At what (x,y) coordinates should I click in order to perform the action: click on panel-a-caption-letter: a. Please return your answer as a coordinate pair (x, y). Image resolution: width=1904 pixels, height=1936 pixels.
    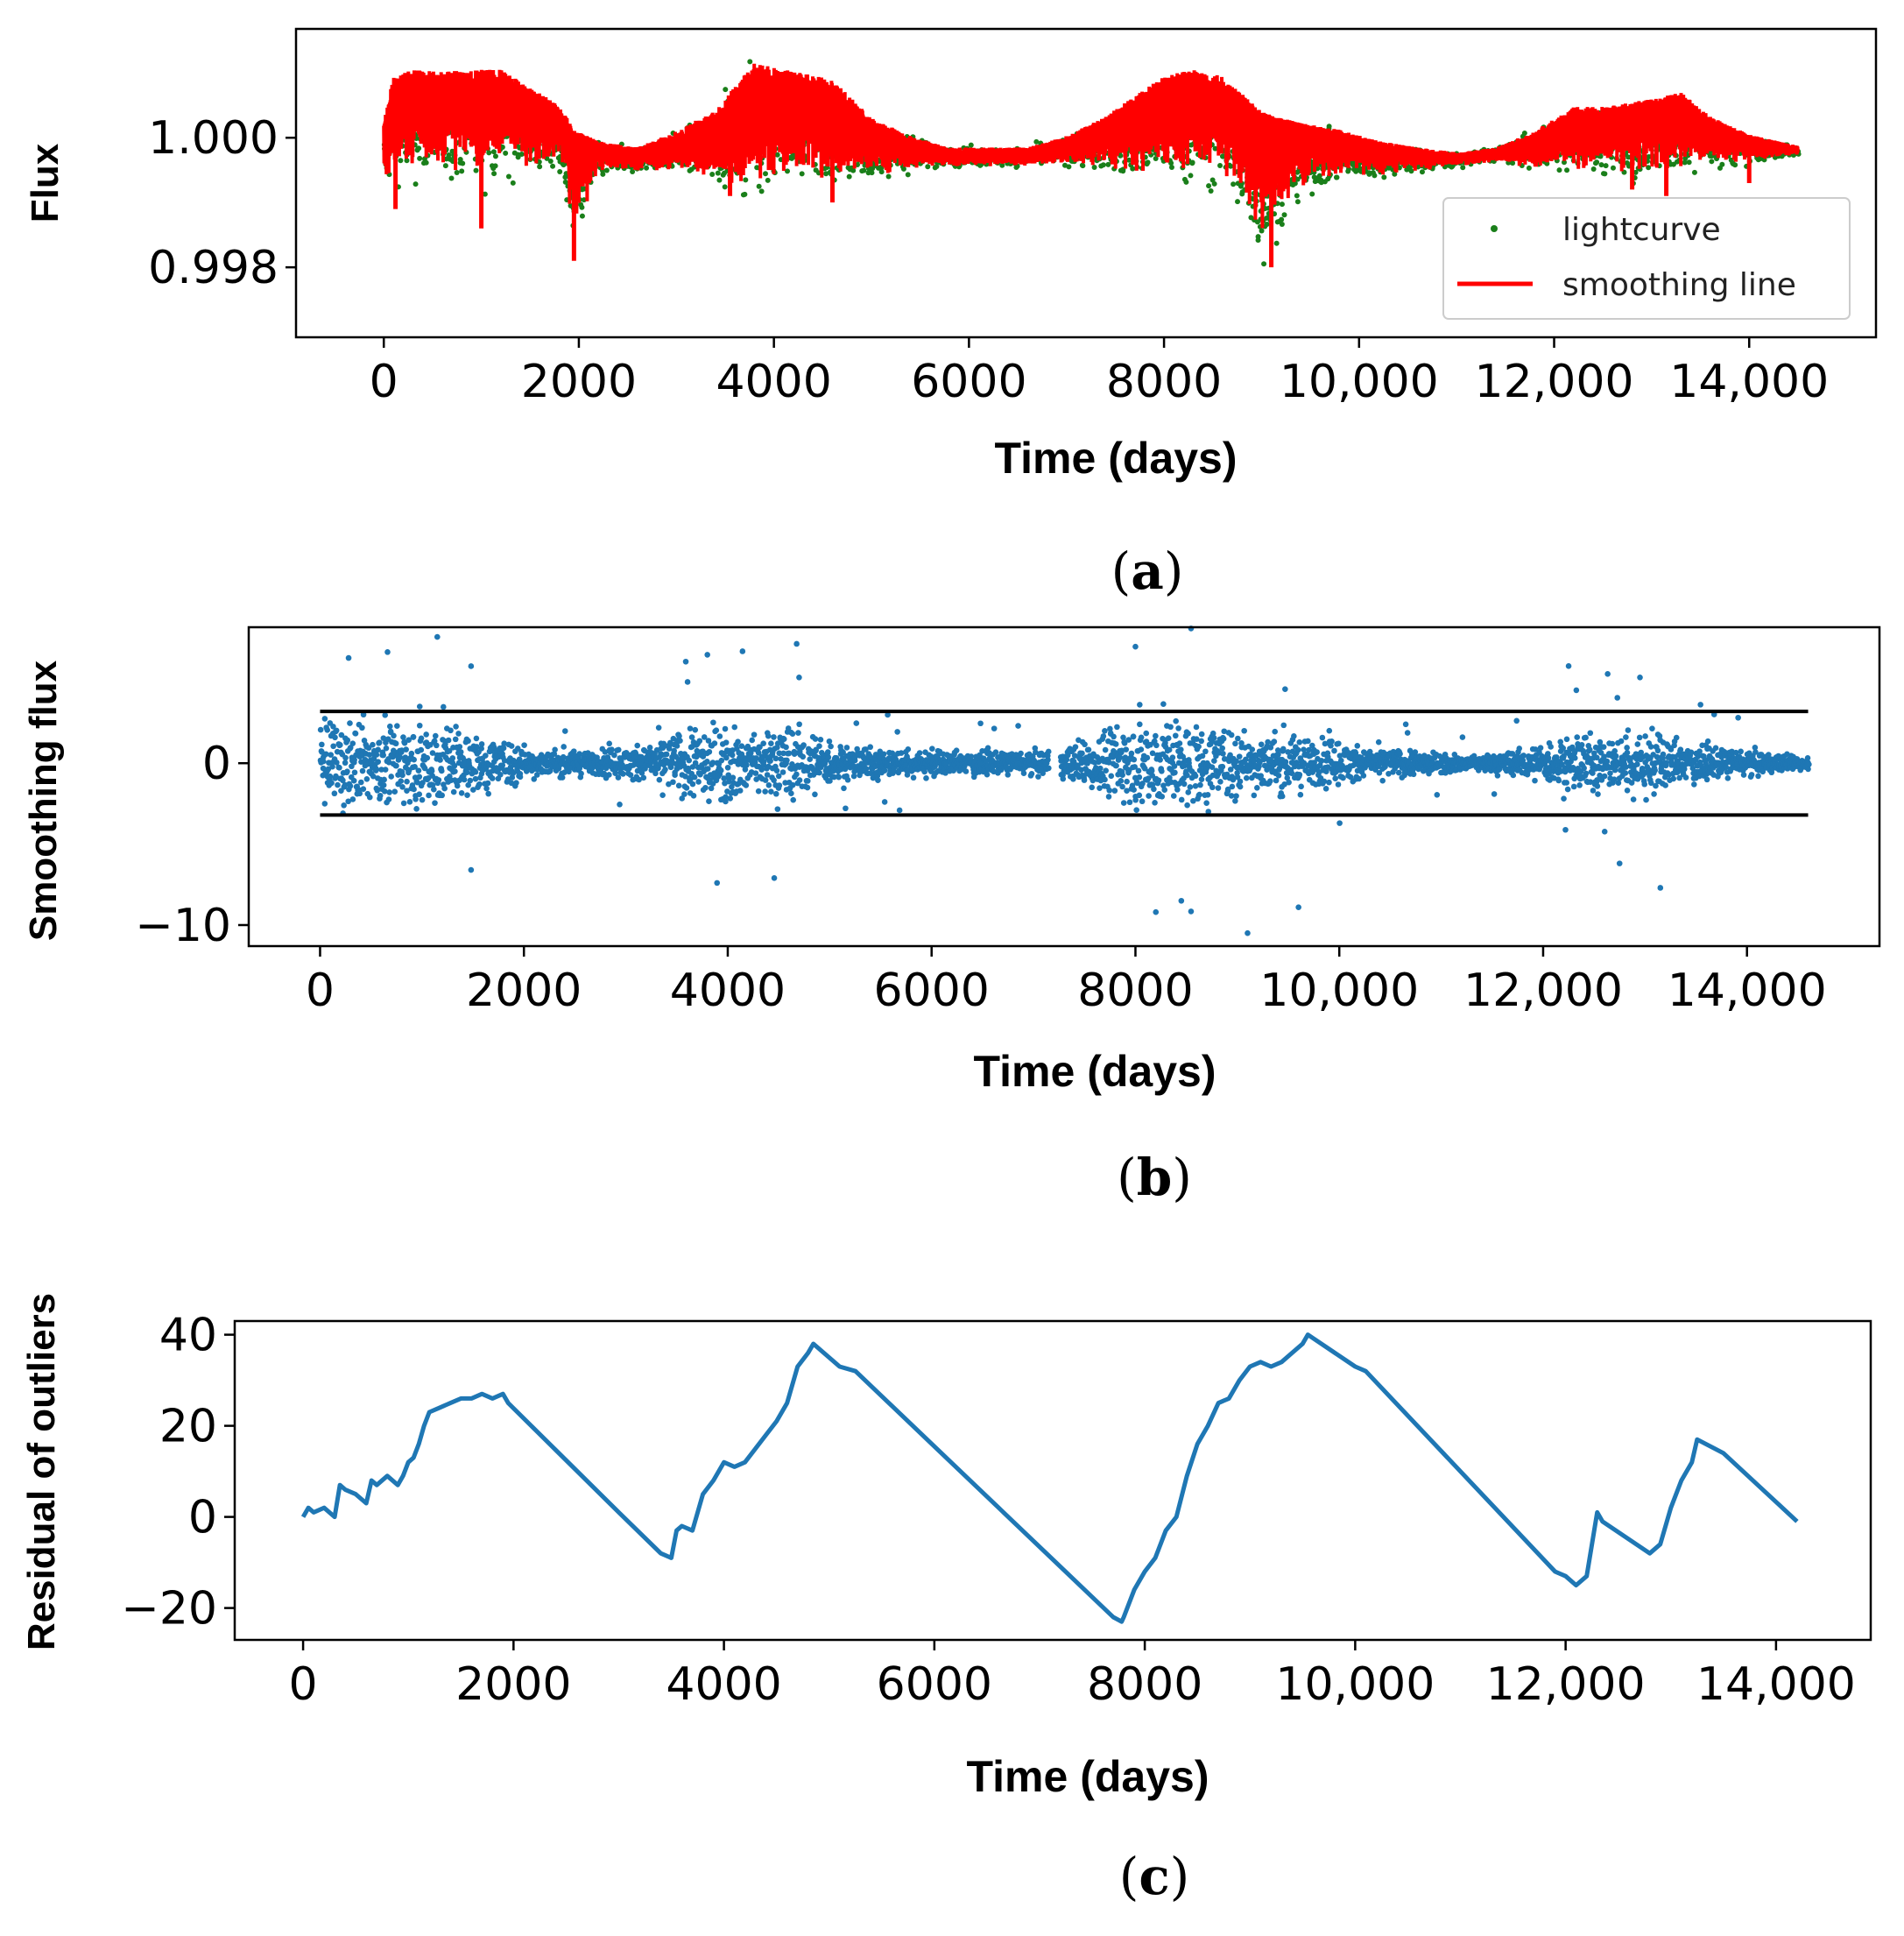
    Looking at the image, I should click on (1147, 571).